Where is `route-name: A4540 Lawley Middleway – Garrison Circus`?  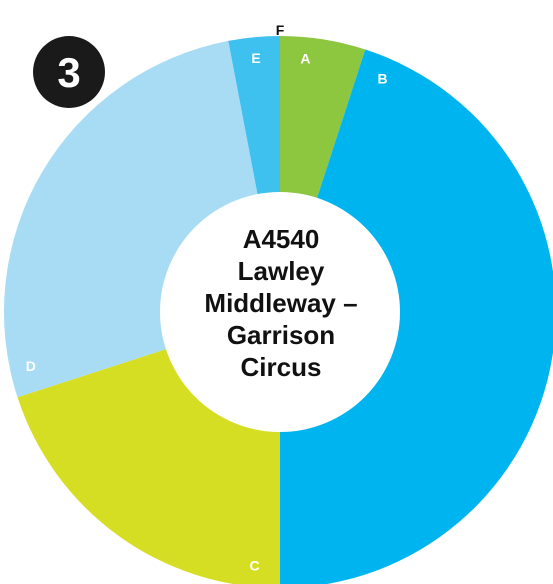 route-name: A4540 Lawley Middleway – Garrison Circus is located at coordinates (281, 303).